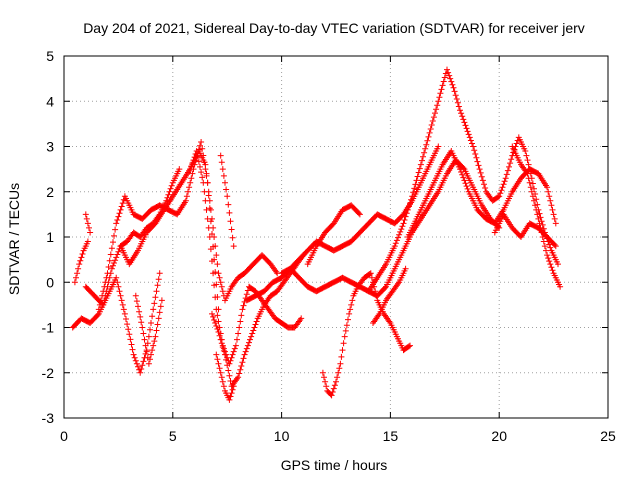 The image size is (640, 480). Describe the element at coordinates (50, 101) in the screenshot. I see `y-tick-label: 4` at that location.